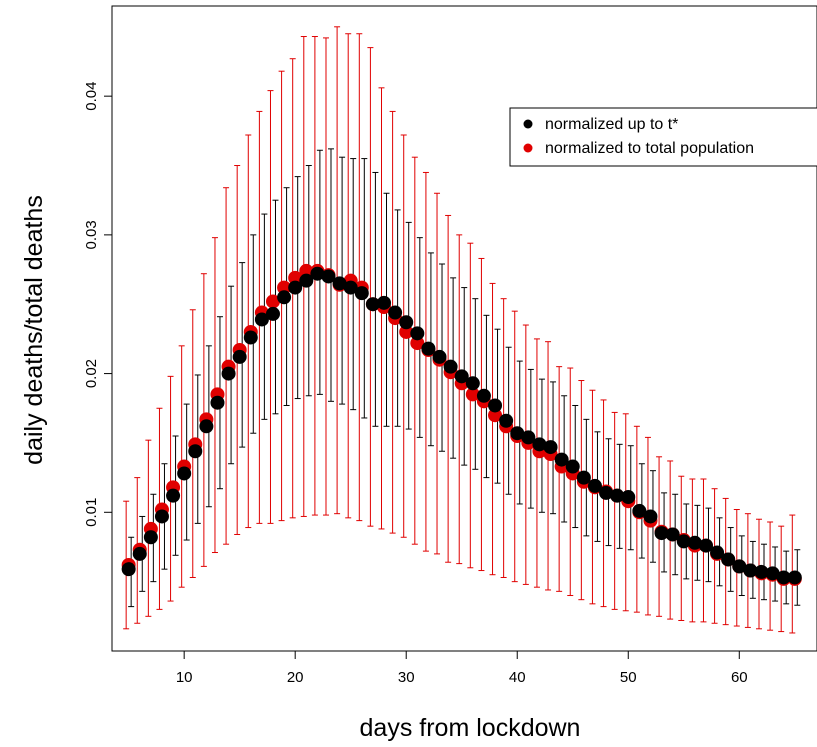 The height and width of the screenshot is (747, 817). What do you see at coordinates (91, 512) in the screenshot?
I see `y-tick-label: 0.01` at bounding box center [91, 512].